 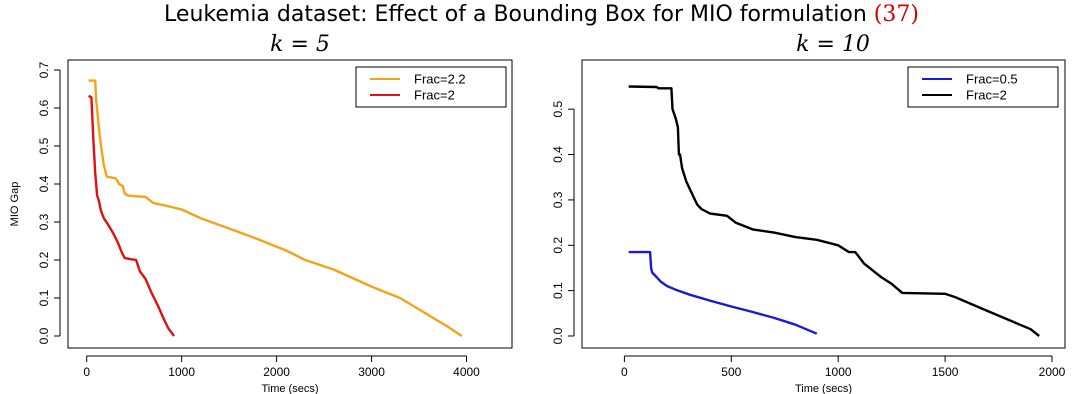 What do you see at coordinates (44, 335) in the screenshot?
I see `panel1-y-tick-label: 0.0` at bounding box center [44, 335].